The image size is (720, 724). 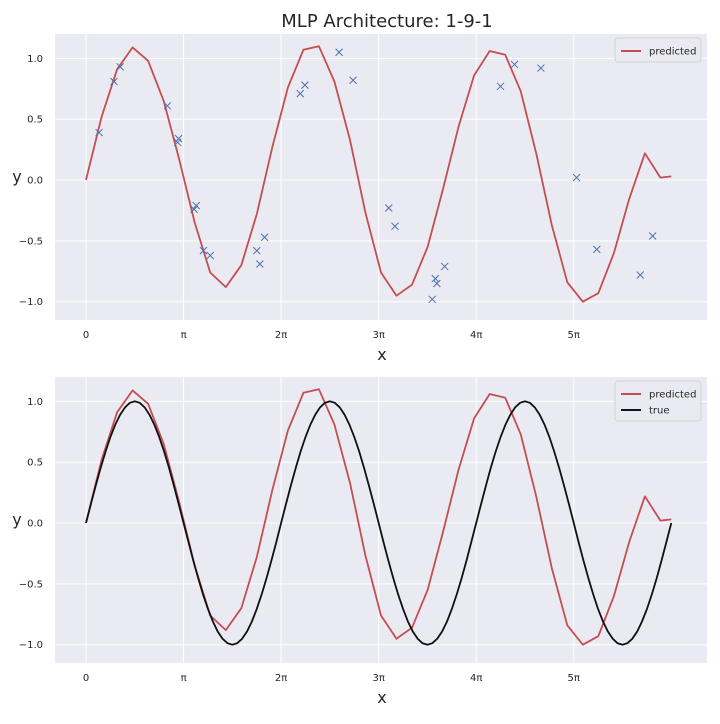 I want to click on legend-label-true: true, so click(x=659, y=411).